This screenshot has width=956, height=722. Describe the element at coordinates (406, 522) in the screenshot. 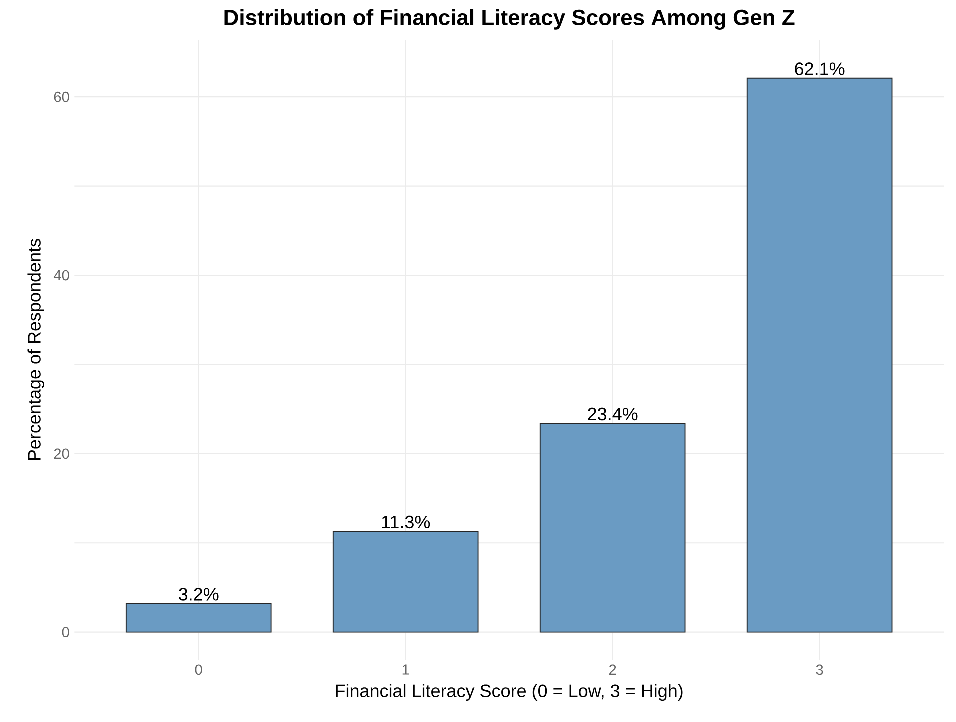

I see `data-label: 11.3%` at that location.